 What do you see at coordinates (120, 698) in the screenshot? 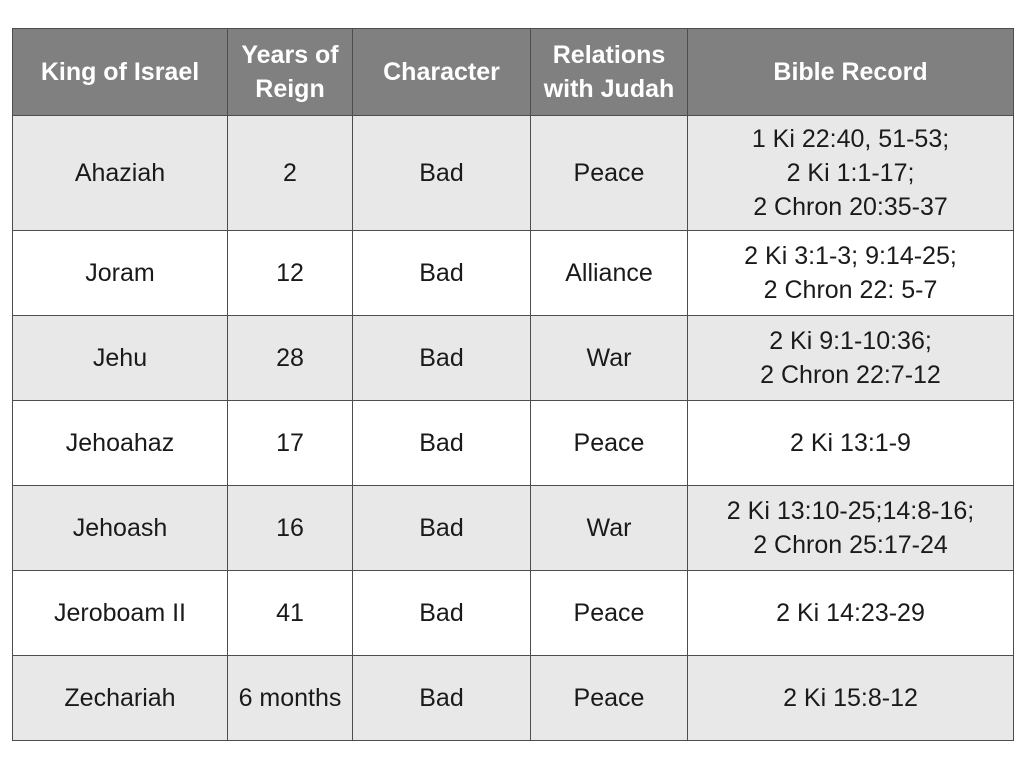
I see `cell-king: Zechariah` at bounding box center [120, 698].